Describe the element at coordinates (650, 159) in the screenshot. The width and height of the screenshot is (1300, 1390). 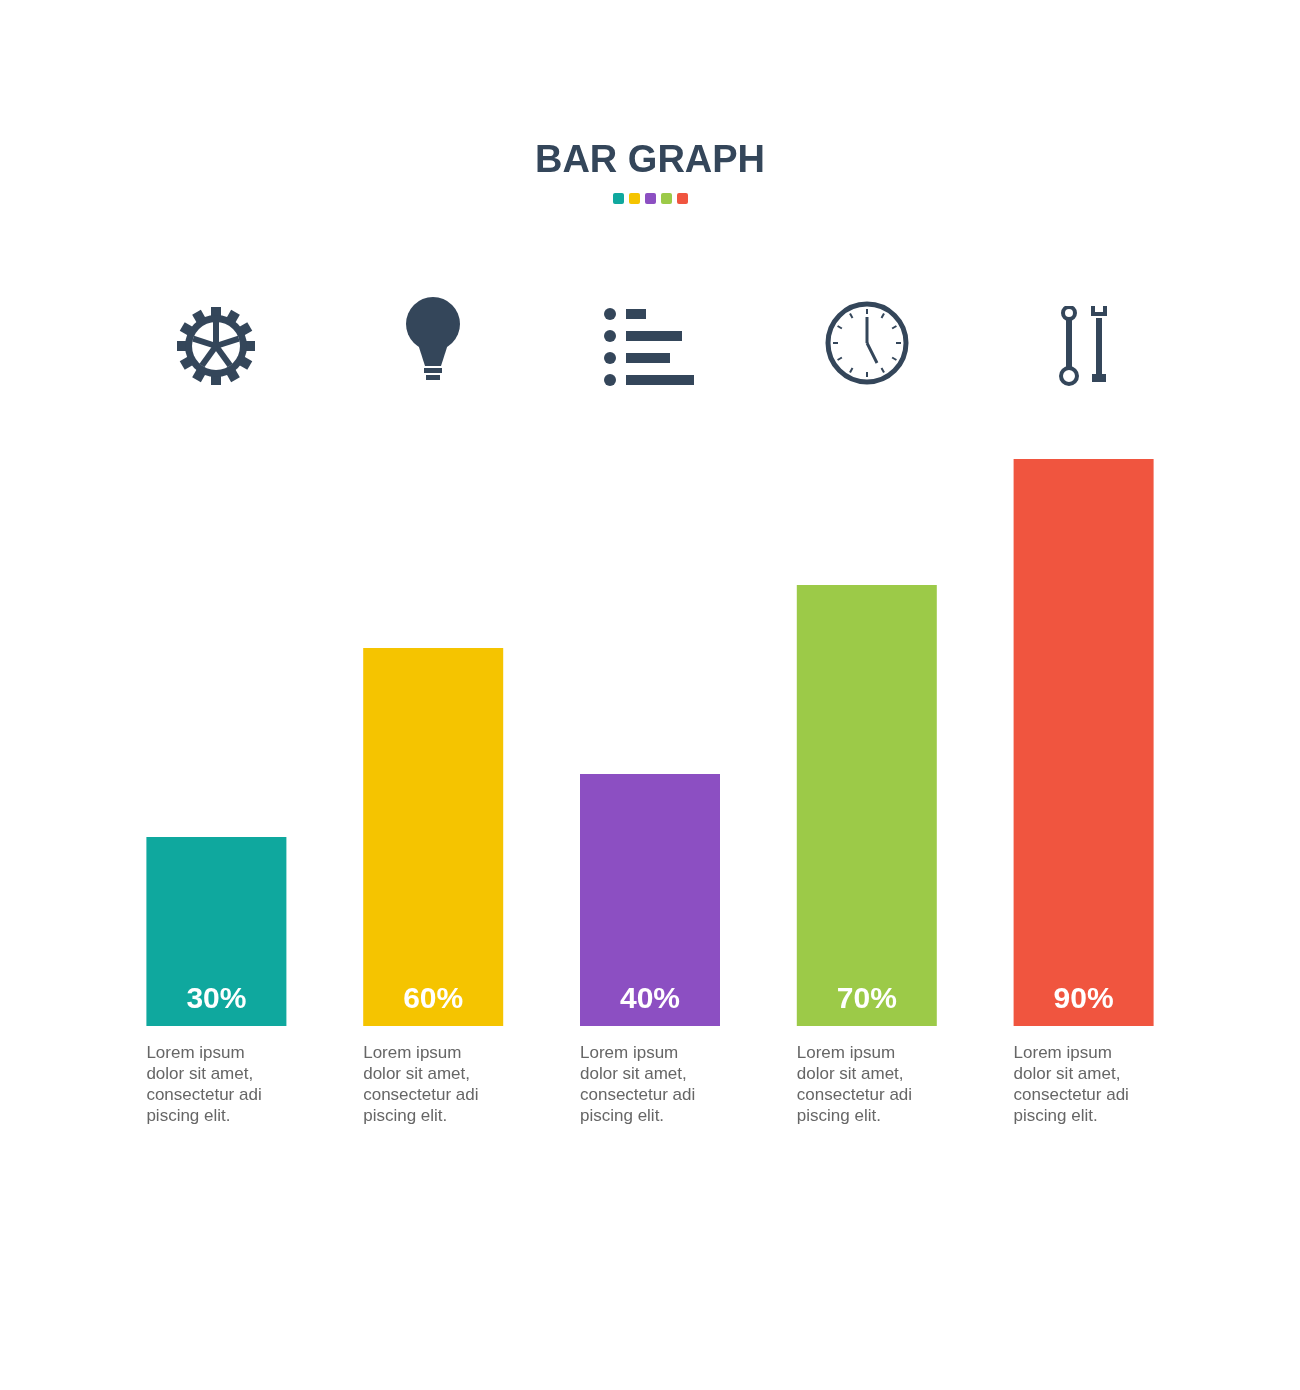
I see `chart-title: BAR GRAPH` at that location.